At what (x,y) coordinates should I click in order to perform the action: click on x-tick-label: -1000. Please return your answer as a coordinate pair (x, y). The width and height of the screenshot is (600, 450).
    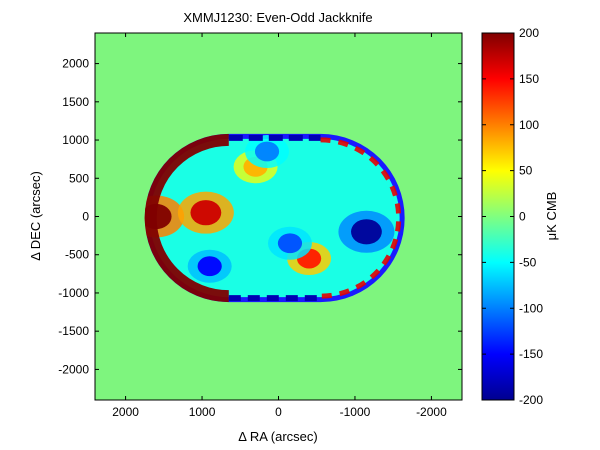
    Looking at the image, I should click on (355, 412).